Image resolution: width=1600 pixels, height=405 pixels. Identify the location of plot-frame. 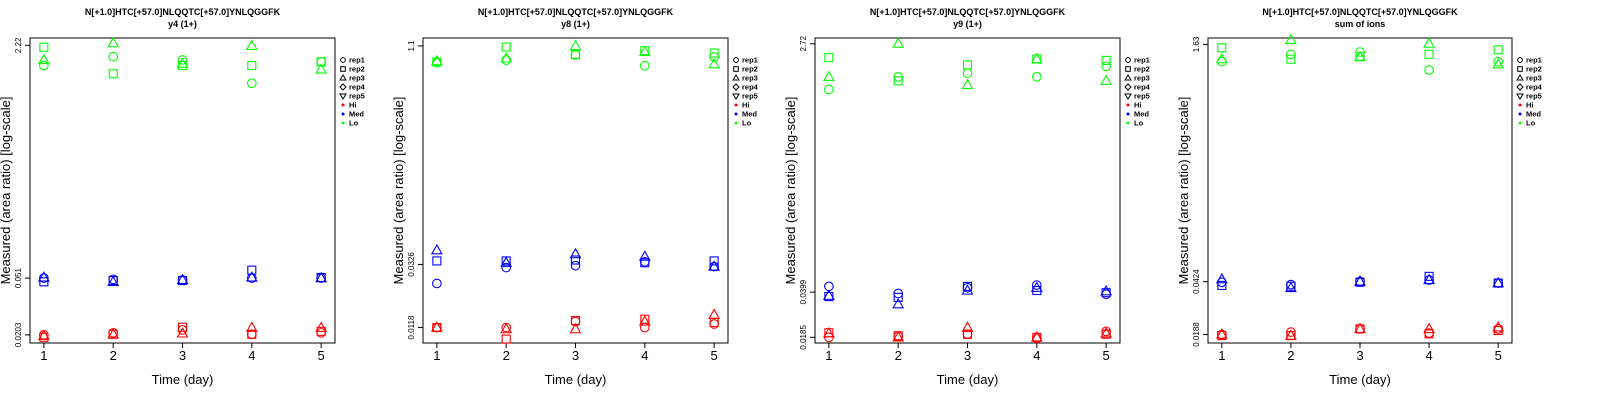
(575, 190).